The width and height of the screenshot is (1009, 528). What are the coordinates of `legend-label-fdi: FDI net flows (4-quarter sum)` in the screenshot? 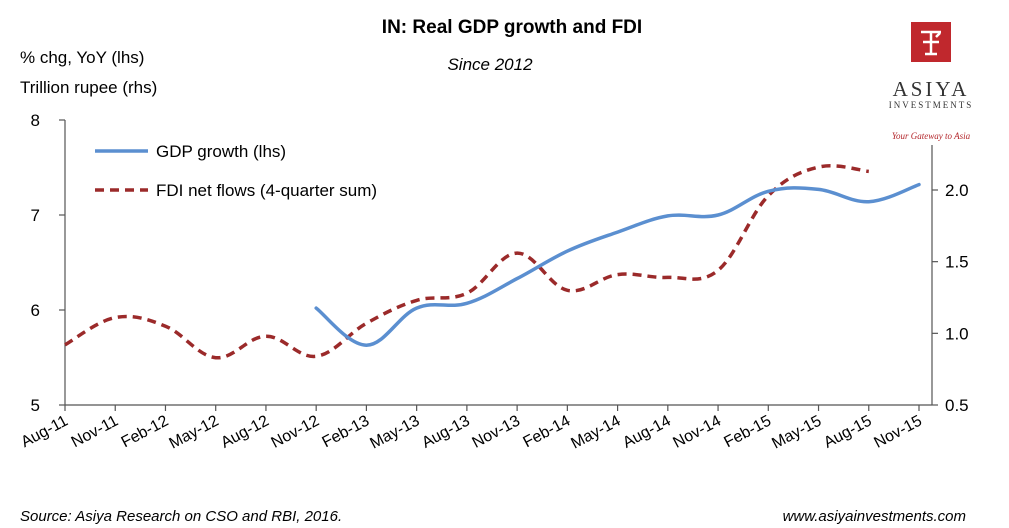 It's located at (266, 190).